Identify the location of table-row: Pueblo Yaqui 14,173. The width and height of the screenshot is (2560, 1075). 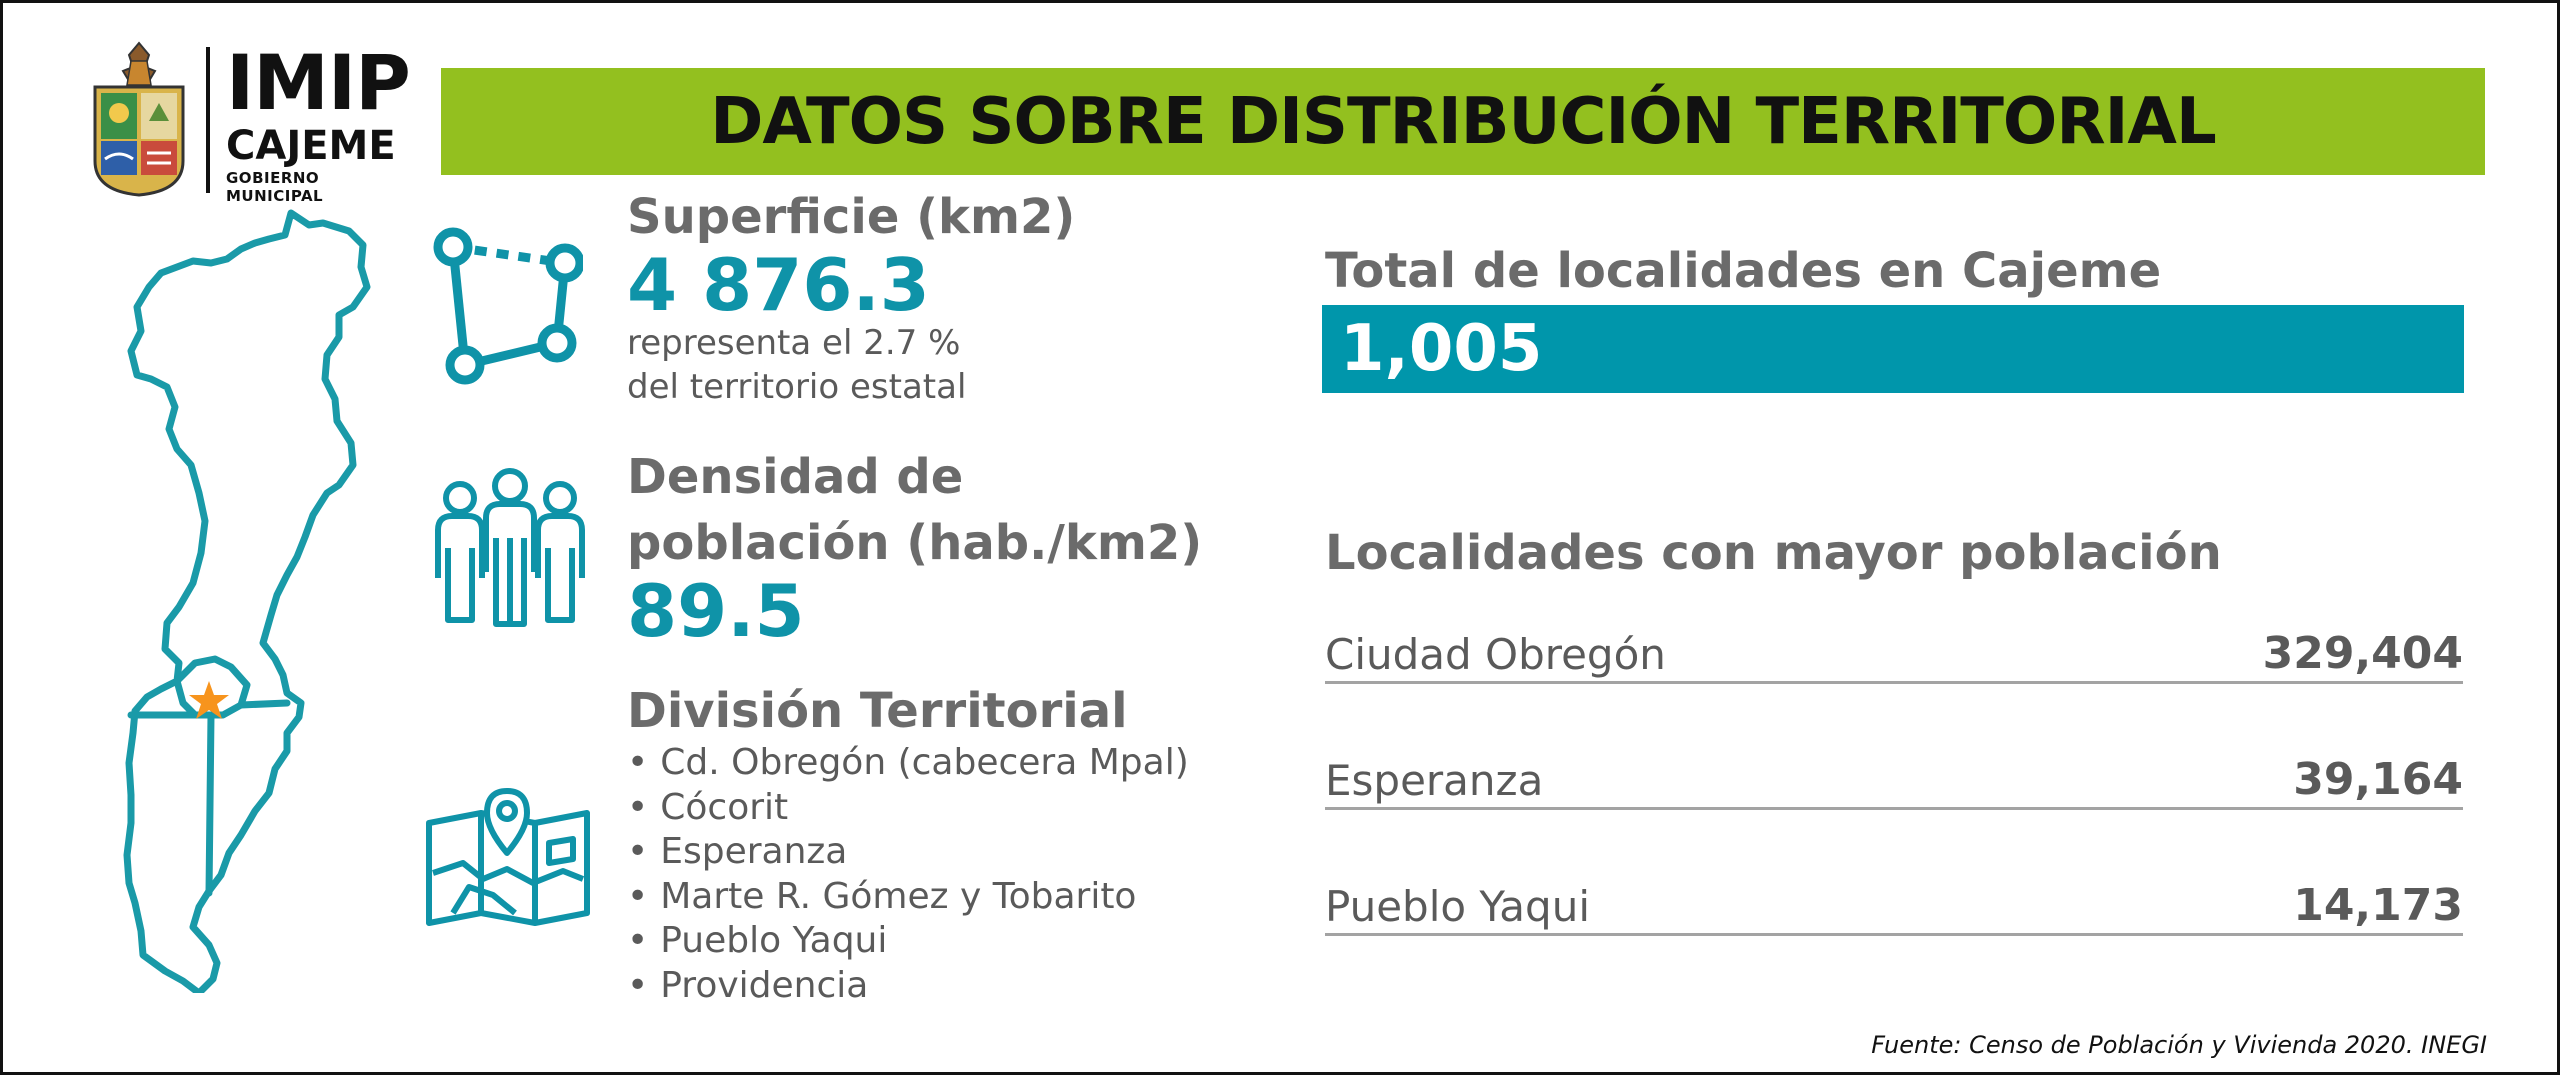
(1894, 906).